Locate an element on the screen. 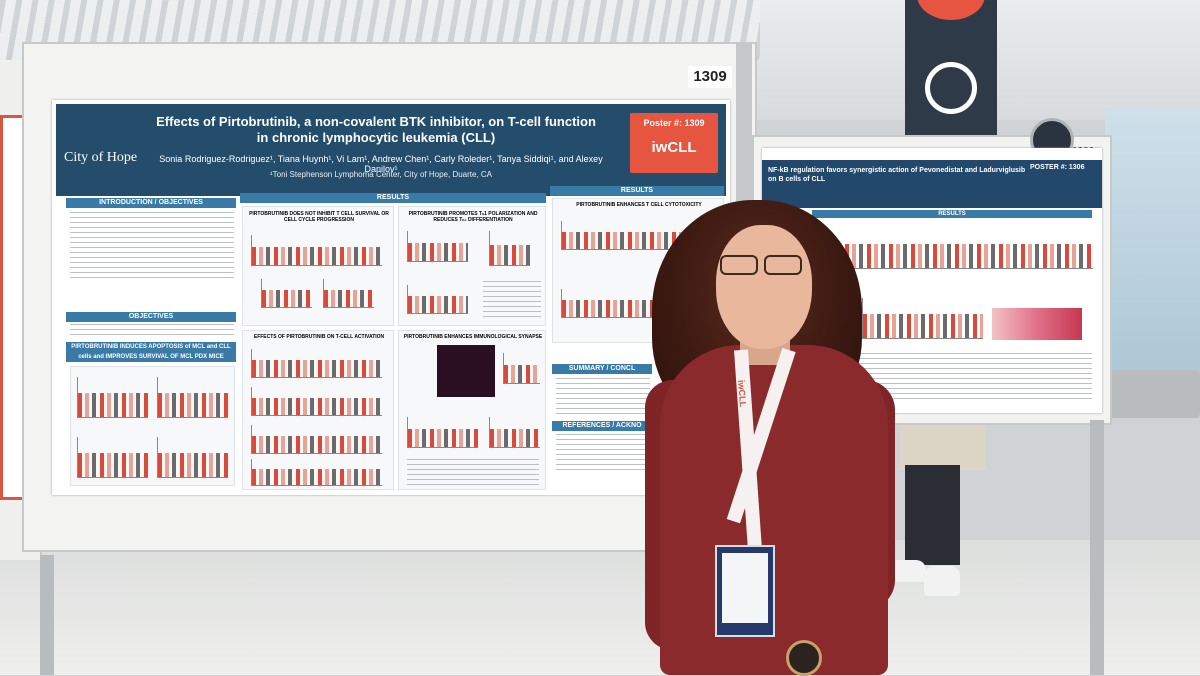 The image size is (1200, 676). section-results-right-header: RESULTS is located at coordinates (637, 191).